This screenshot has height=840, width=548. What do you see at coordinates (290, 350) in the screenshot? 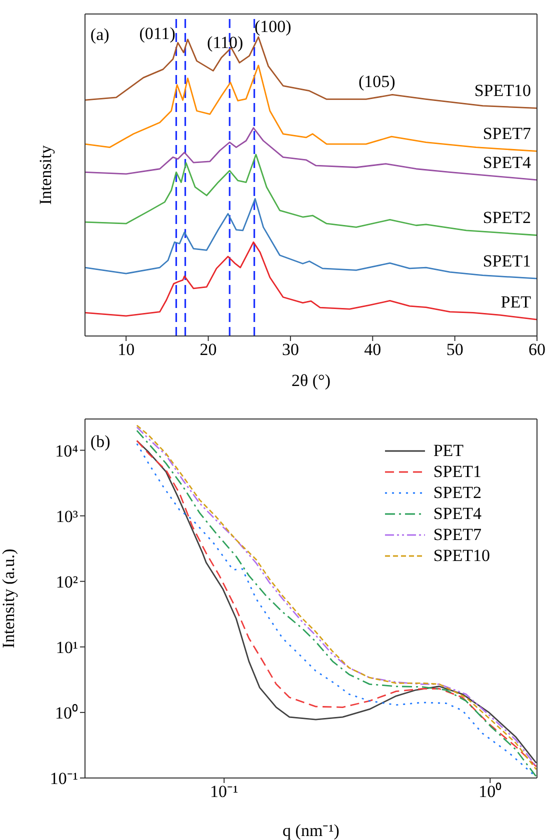
I see `x-tick-label: 30` at bounding box center [290, 350].